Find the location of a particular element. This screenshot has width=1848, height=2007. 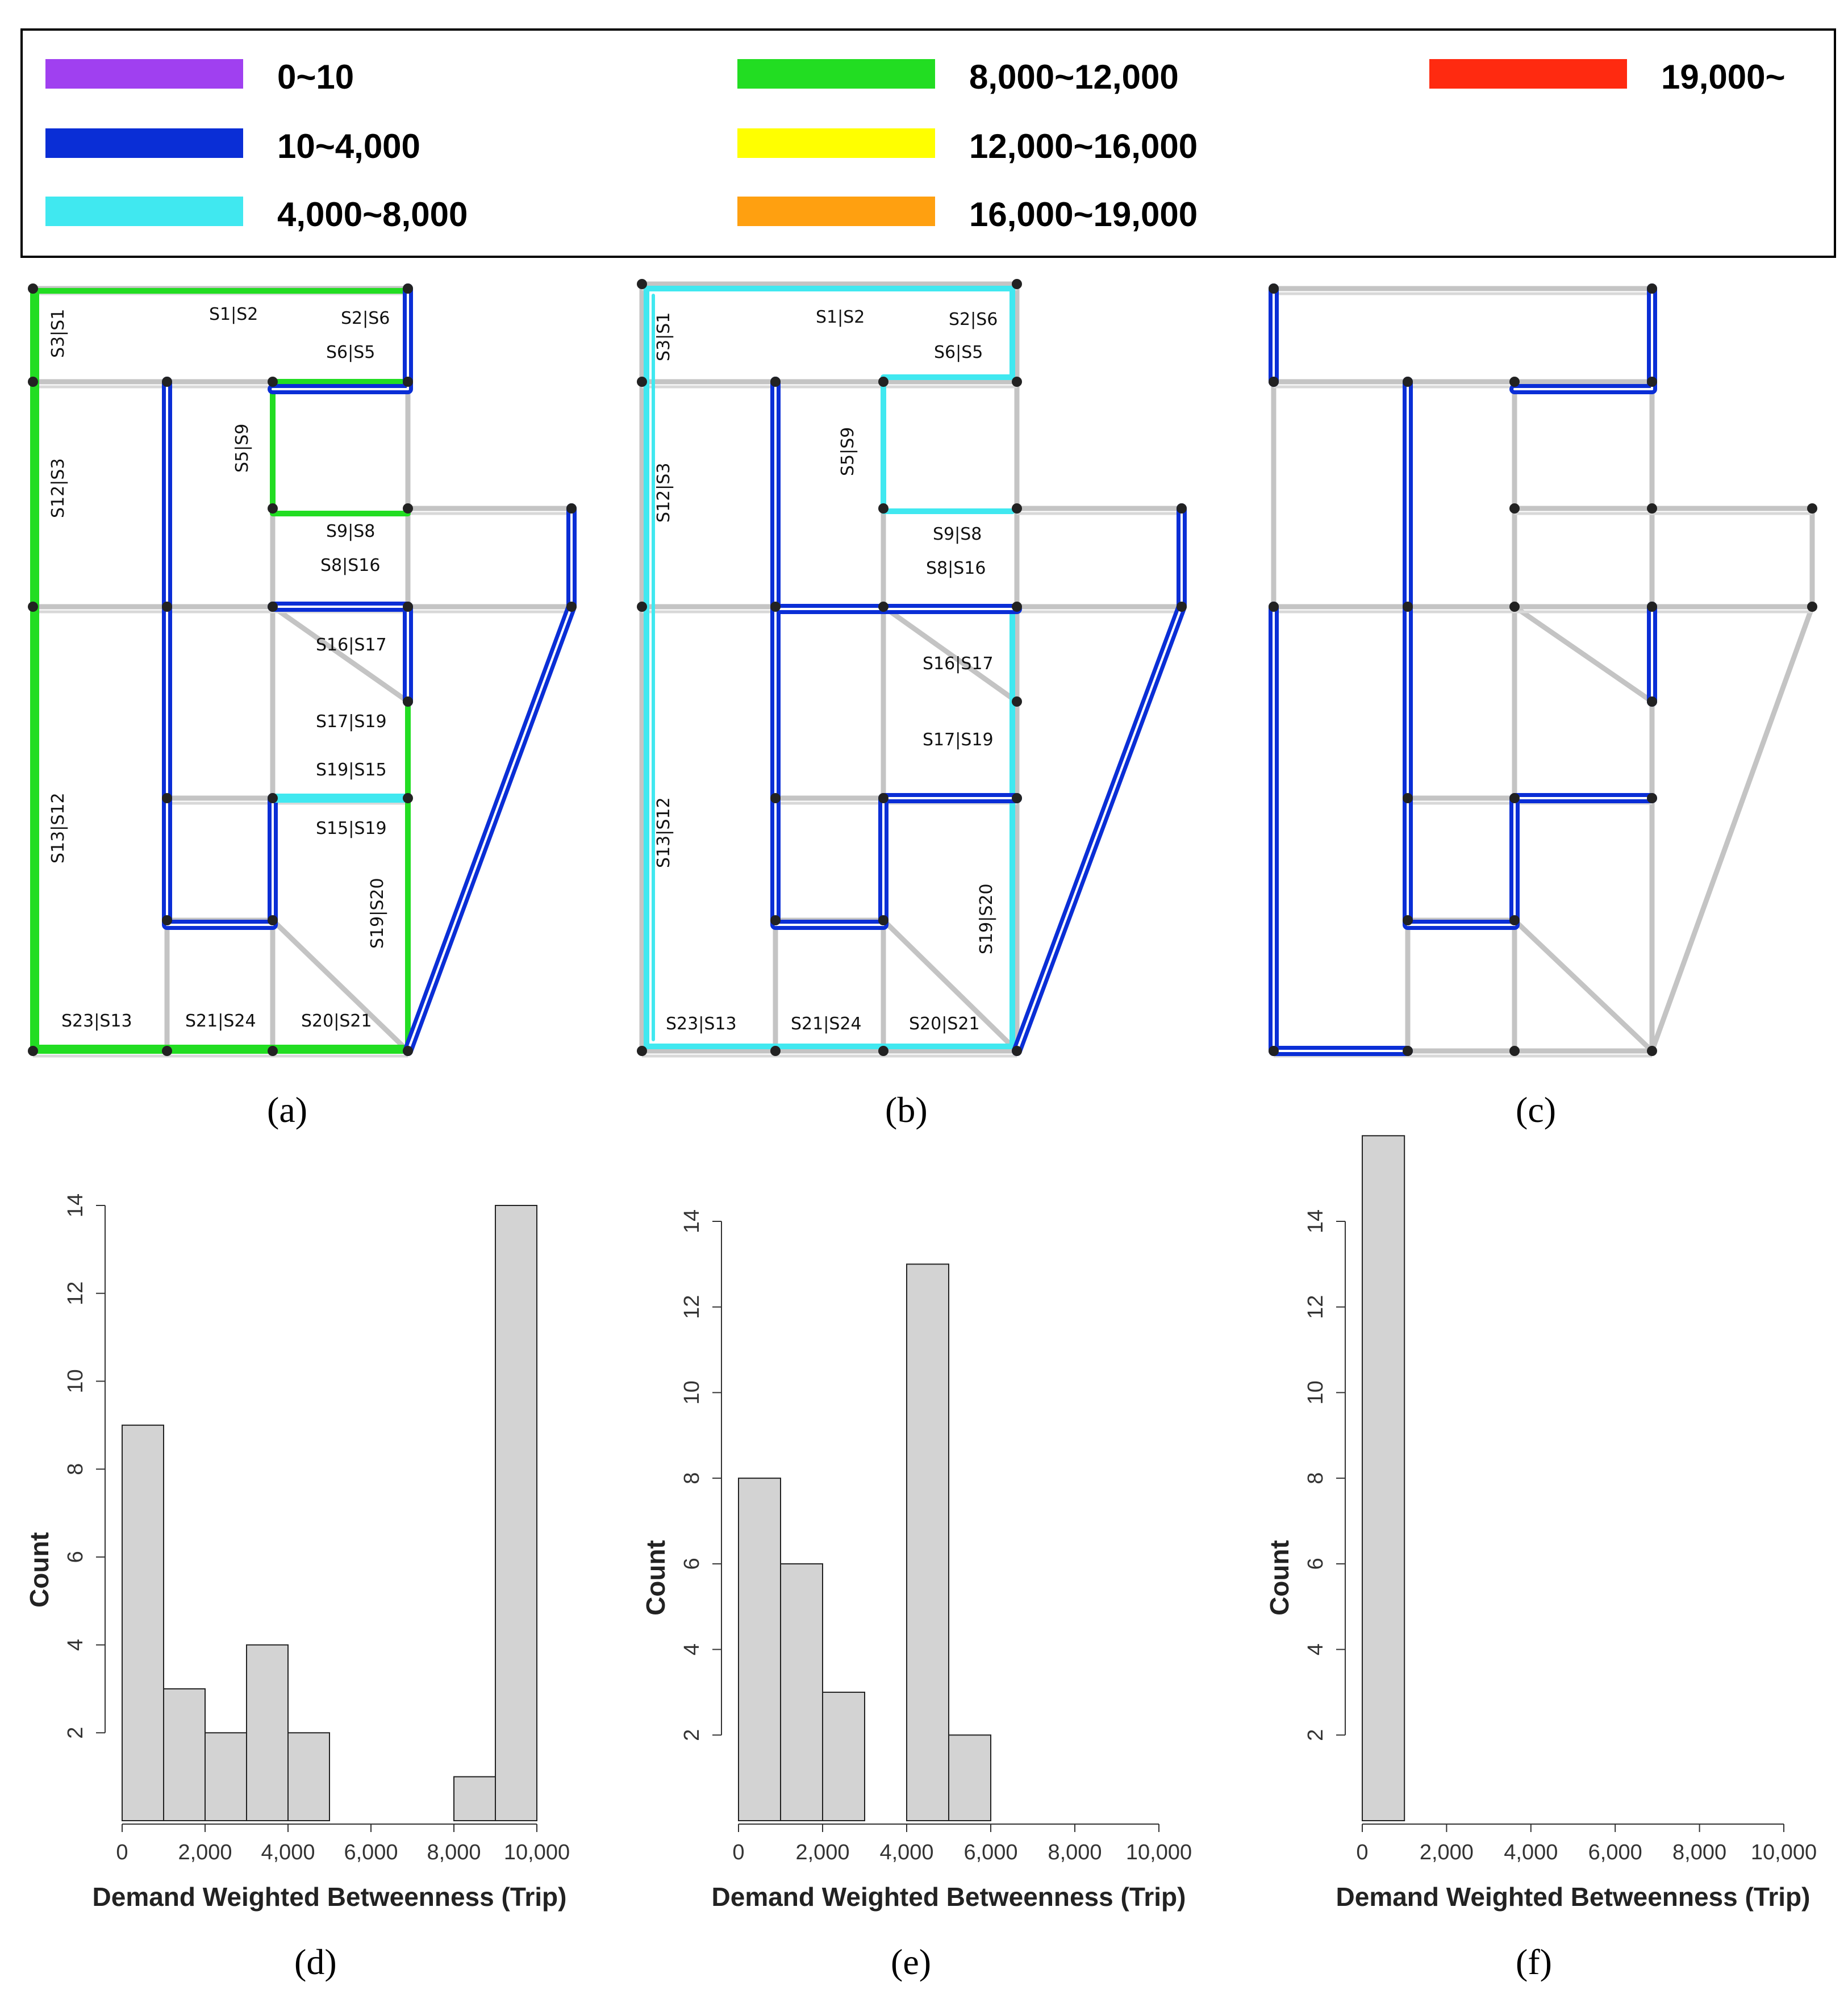

panel-label: (d) is located at coordinates (315, 1962).